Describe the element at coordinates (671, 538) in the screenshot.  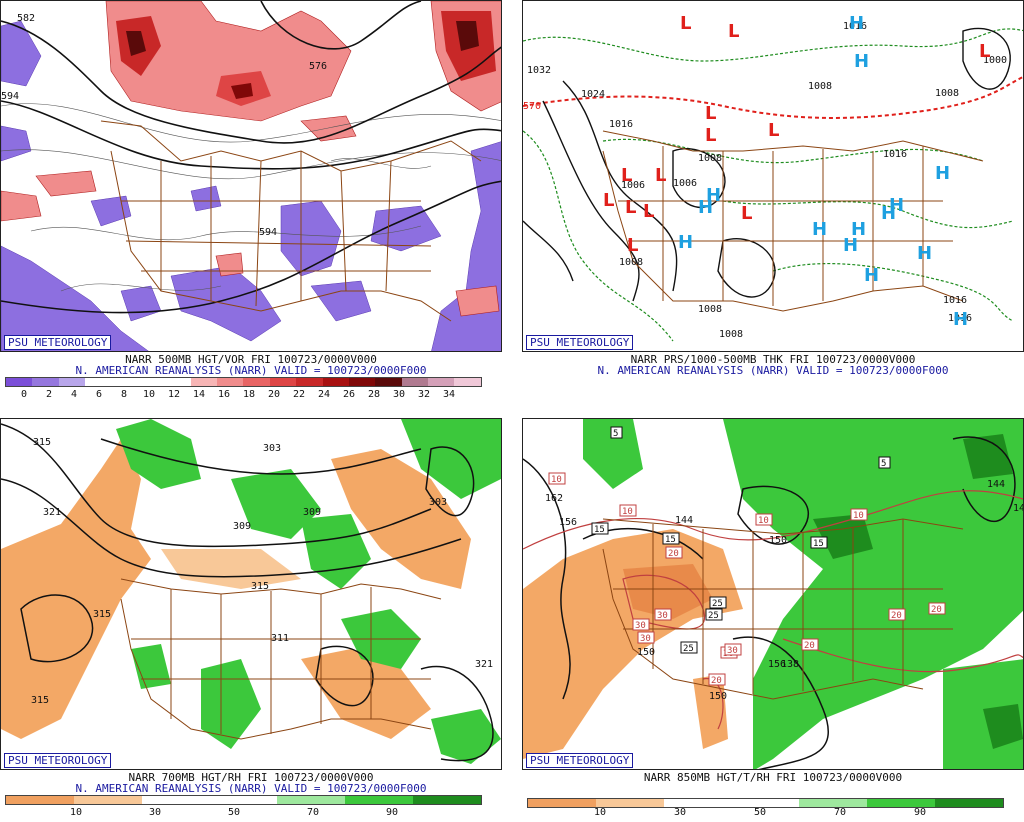
I see `temperature-box: 15` at that location.